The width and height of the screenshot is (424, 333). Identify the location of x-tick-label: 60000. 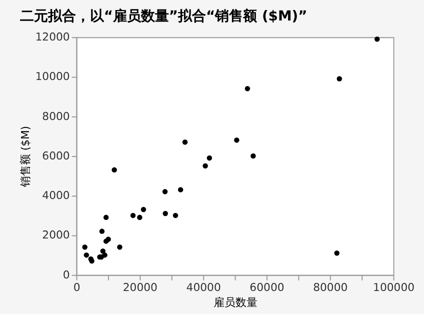
(267, 287).